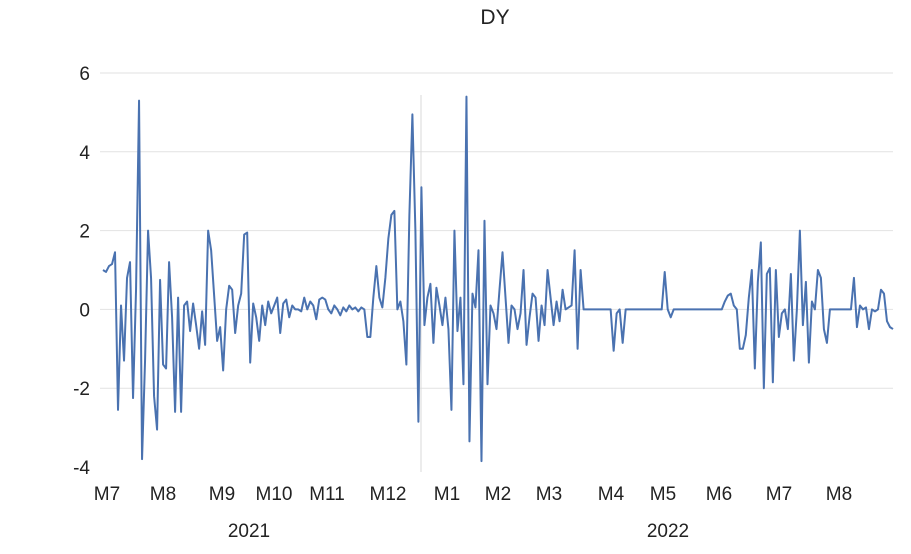 This screenshot has height=554, width=911. I want to click on y-tick-label: 6, so click(84, 74).